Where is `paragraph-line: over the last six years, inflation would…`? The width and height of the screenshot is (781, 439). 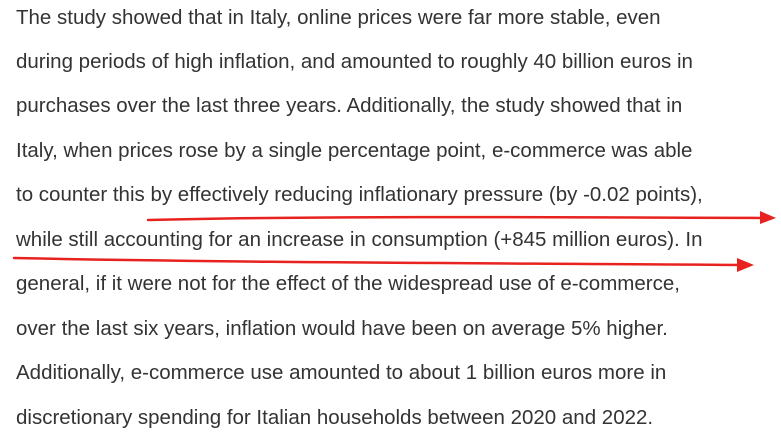 paragraph-line: over the last six years, inflation would… is located at coordinates (342, 328).